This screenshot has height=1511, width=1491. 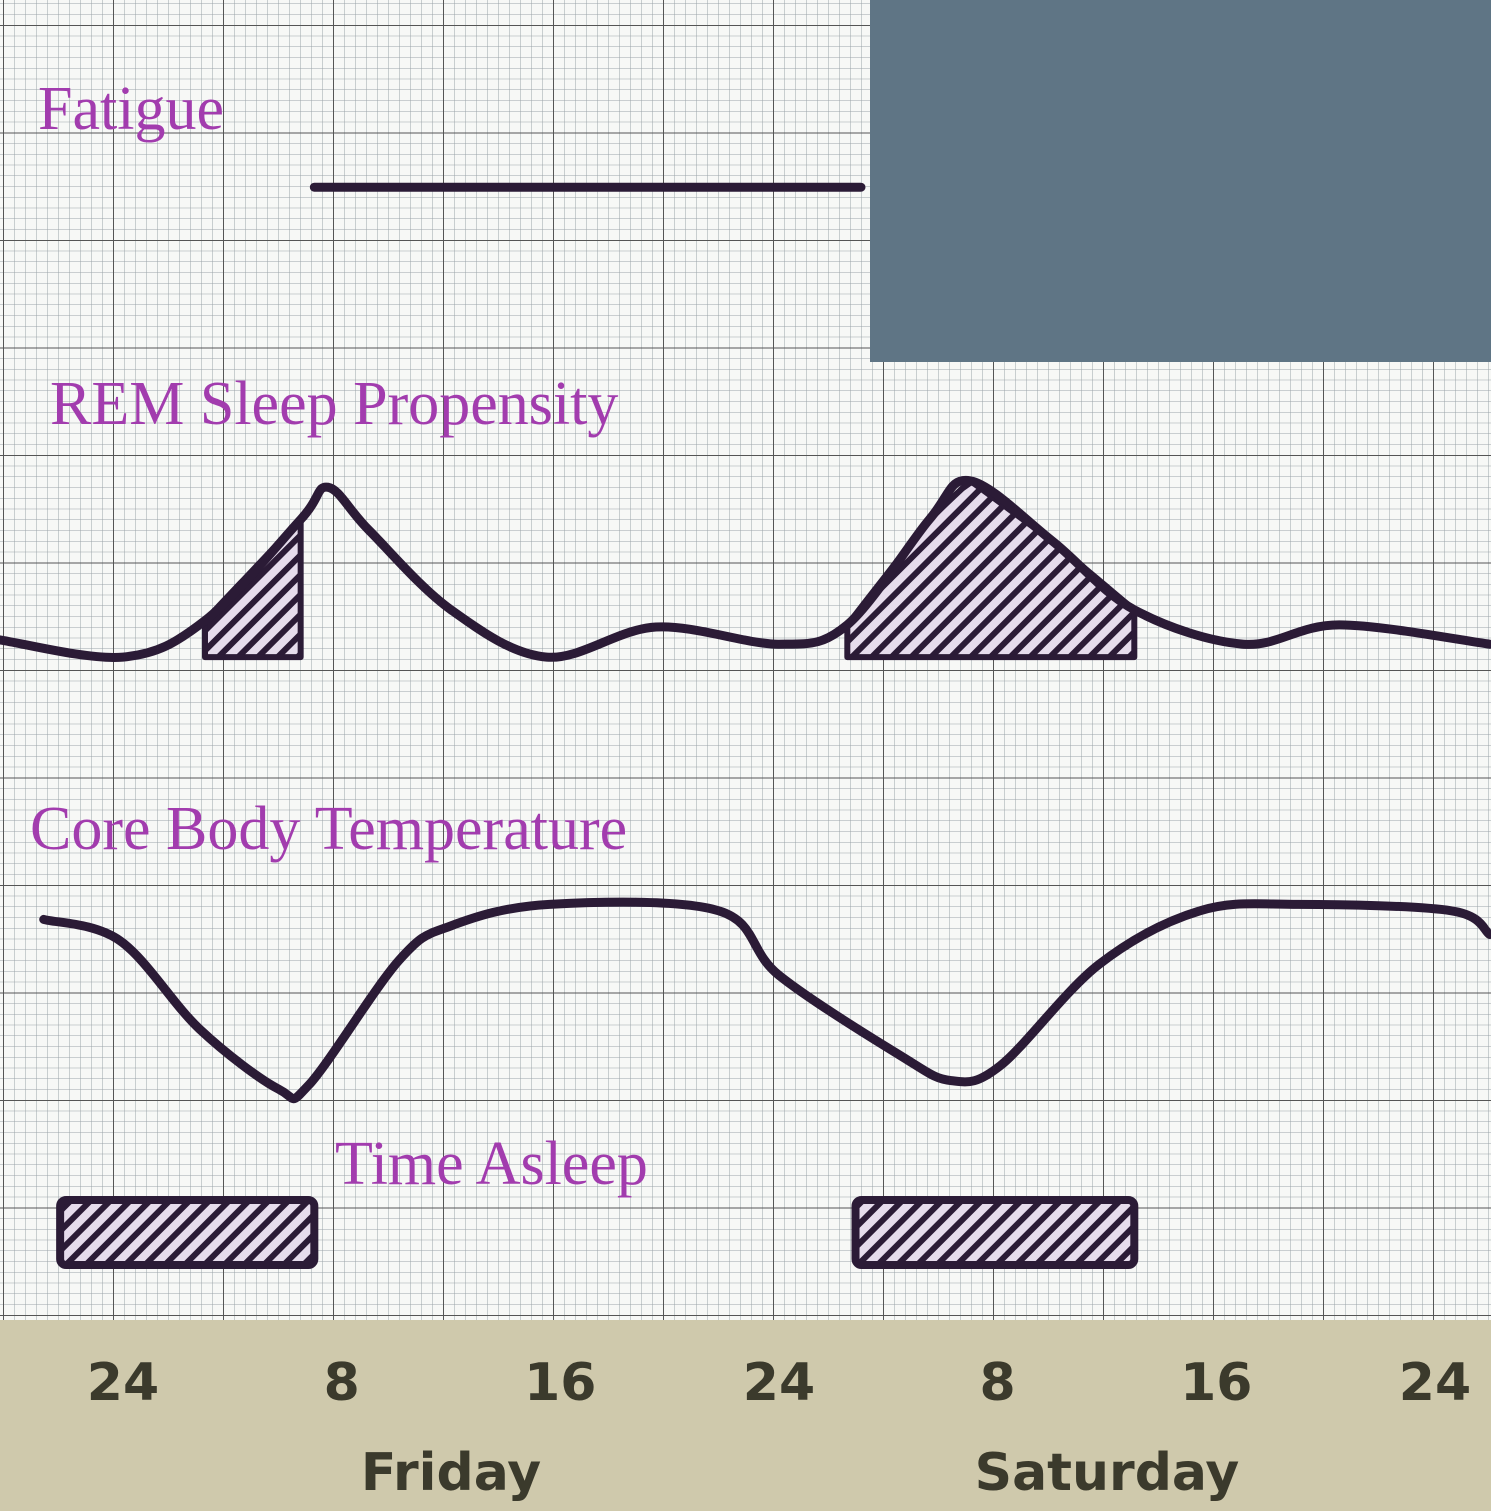 What do you see at coordinates (334, 404) in the screenshot?
I see `series-label: REM Sleep Propensity` at bounding box center [334, 404].